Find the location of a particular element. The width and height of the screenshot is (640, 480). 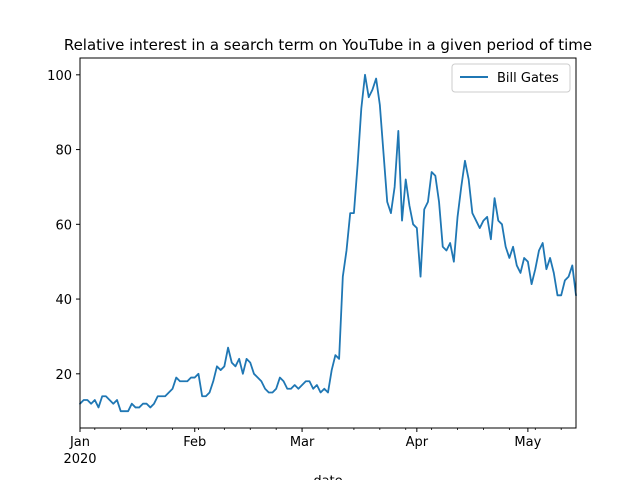

y-tick-label: 80 is located at coordinates (63, 151).